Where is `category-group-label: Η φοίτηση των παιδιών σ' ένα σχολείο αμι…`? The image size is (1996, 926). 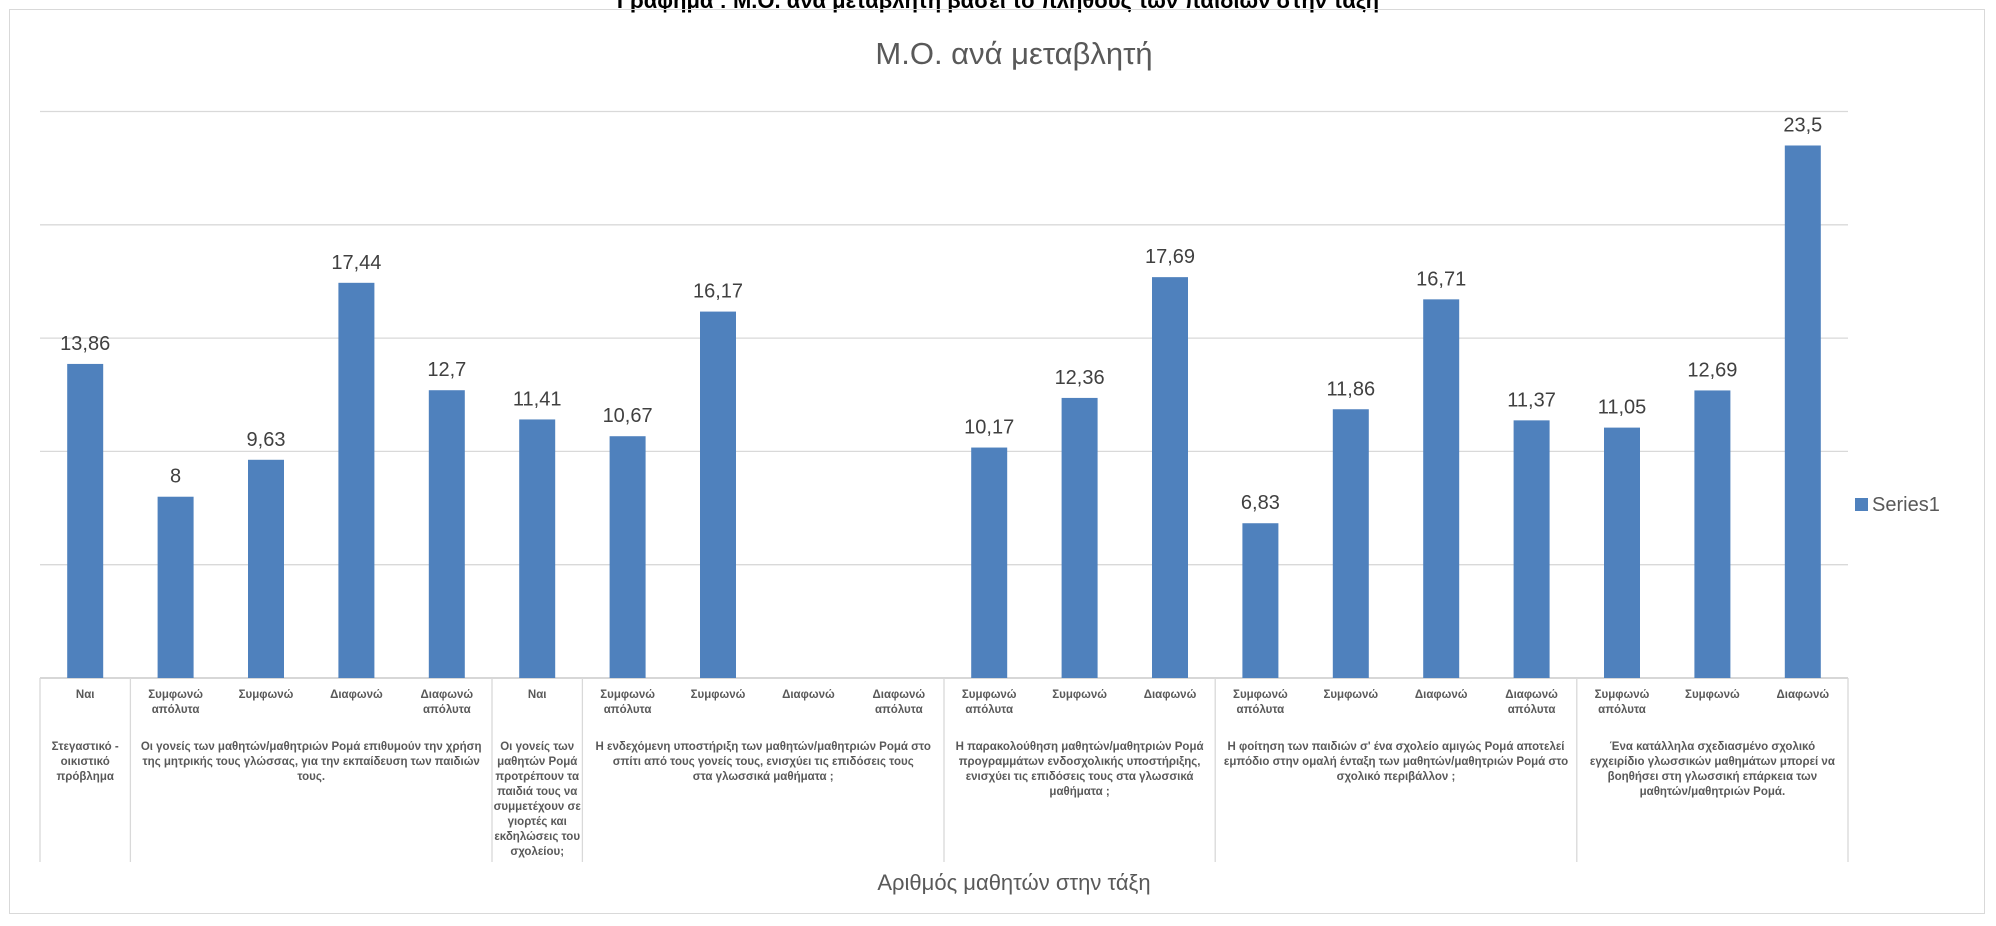
category-group-label: Η φοίτηση των παιδιών σ' ένα σχολείο αμι… is located at coordinates (1396, 762).